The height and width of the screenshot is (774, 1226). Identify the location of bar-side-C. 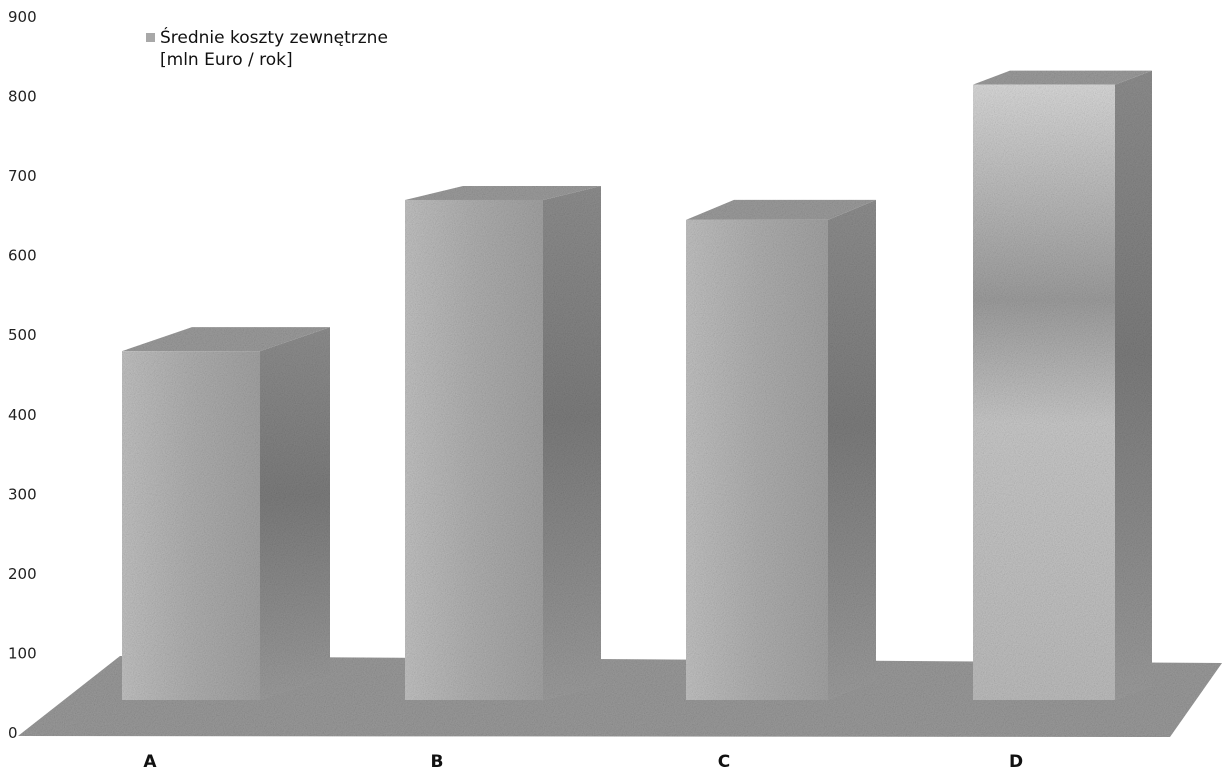
(852, 449).